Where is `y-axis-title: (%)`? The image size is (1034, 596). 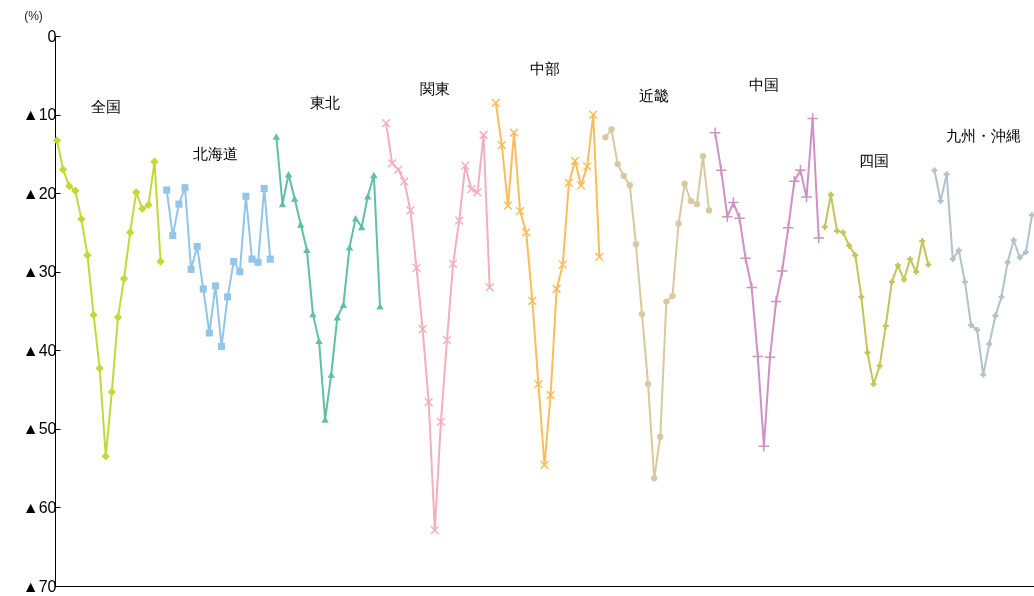
y-axis-title: (%) is located at coordinates (33, 15).